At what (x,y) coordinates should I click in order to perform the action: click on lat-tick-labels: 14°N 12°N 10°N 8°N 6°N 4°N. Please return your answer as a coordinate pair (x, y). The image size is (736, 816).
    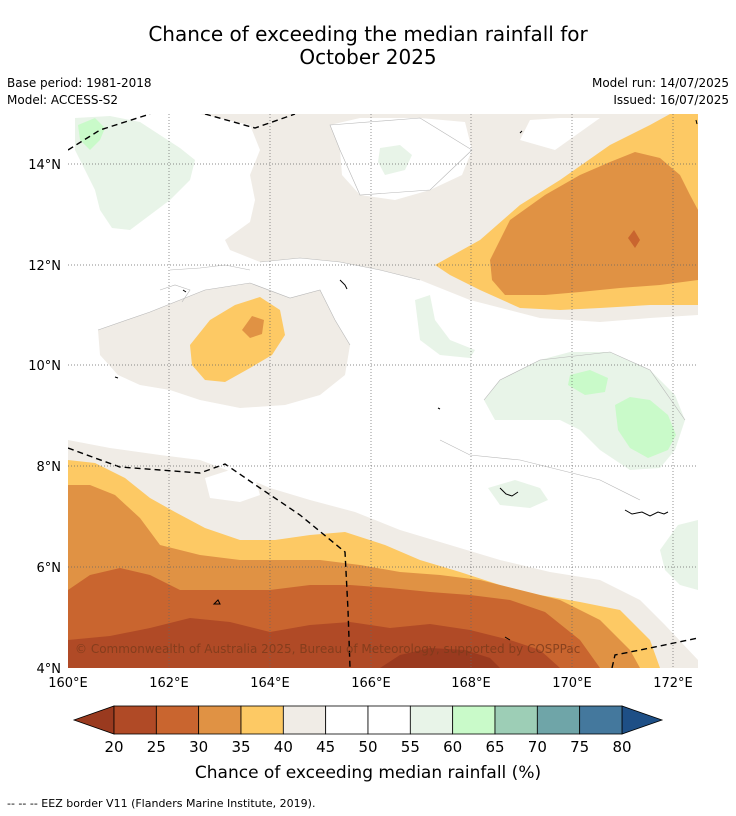
    Looking at the image, I should click on (44, 417).